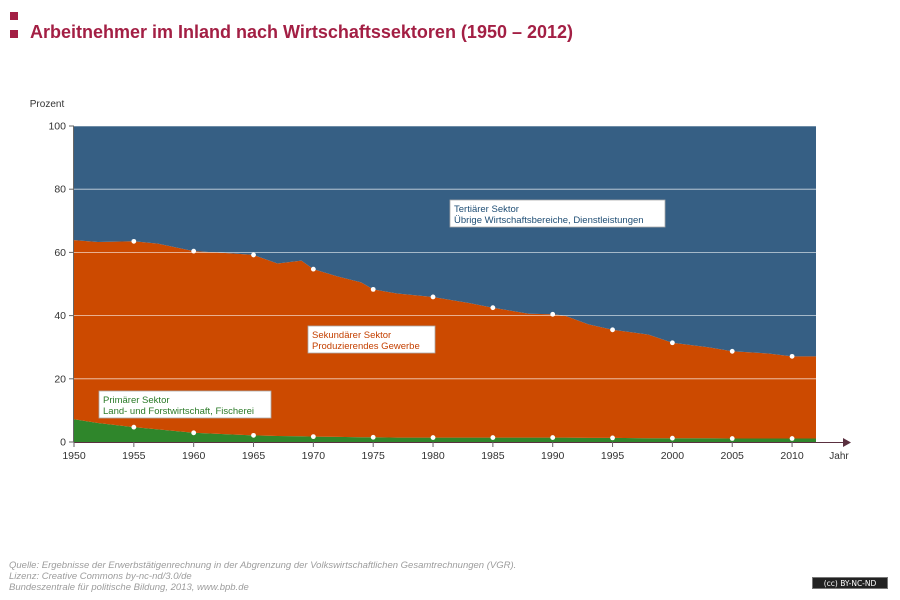 Image resolution: width=900 pixels, height=600 pixels. What do you see at coordinates (136, 400) in the screenshot?
I see `primary-label-line-1: Primärer Sektor` at bounding box center [136, 400].